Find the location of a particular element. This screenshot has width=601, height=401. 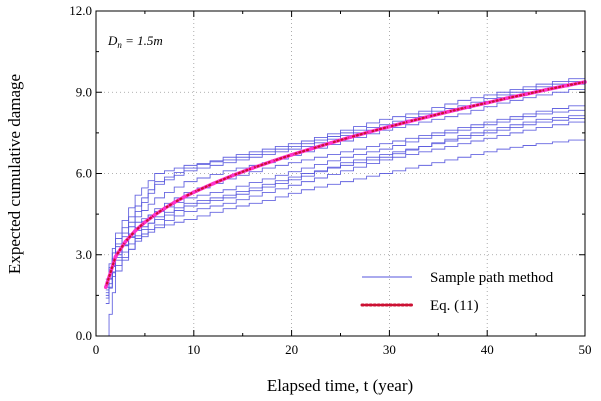

x-tick-labels: 0 10 20 30 40 50 is located at coordinates (342, 349).